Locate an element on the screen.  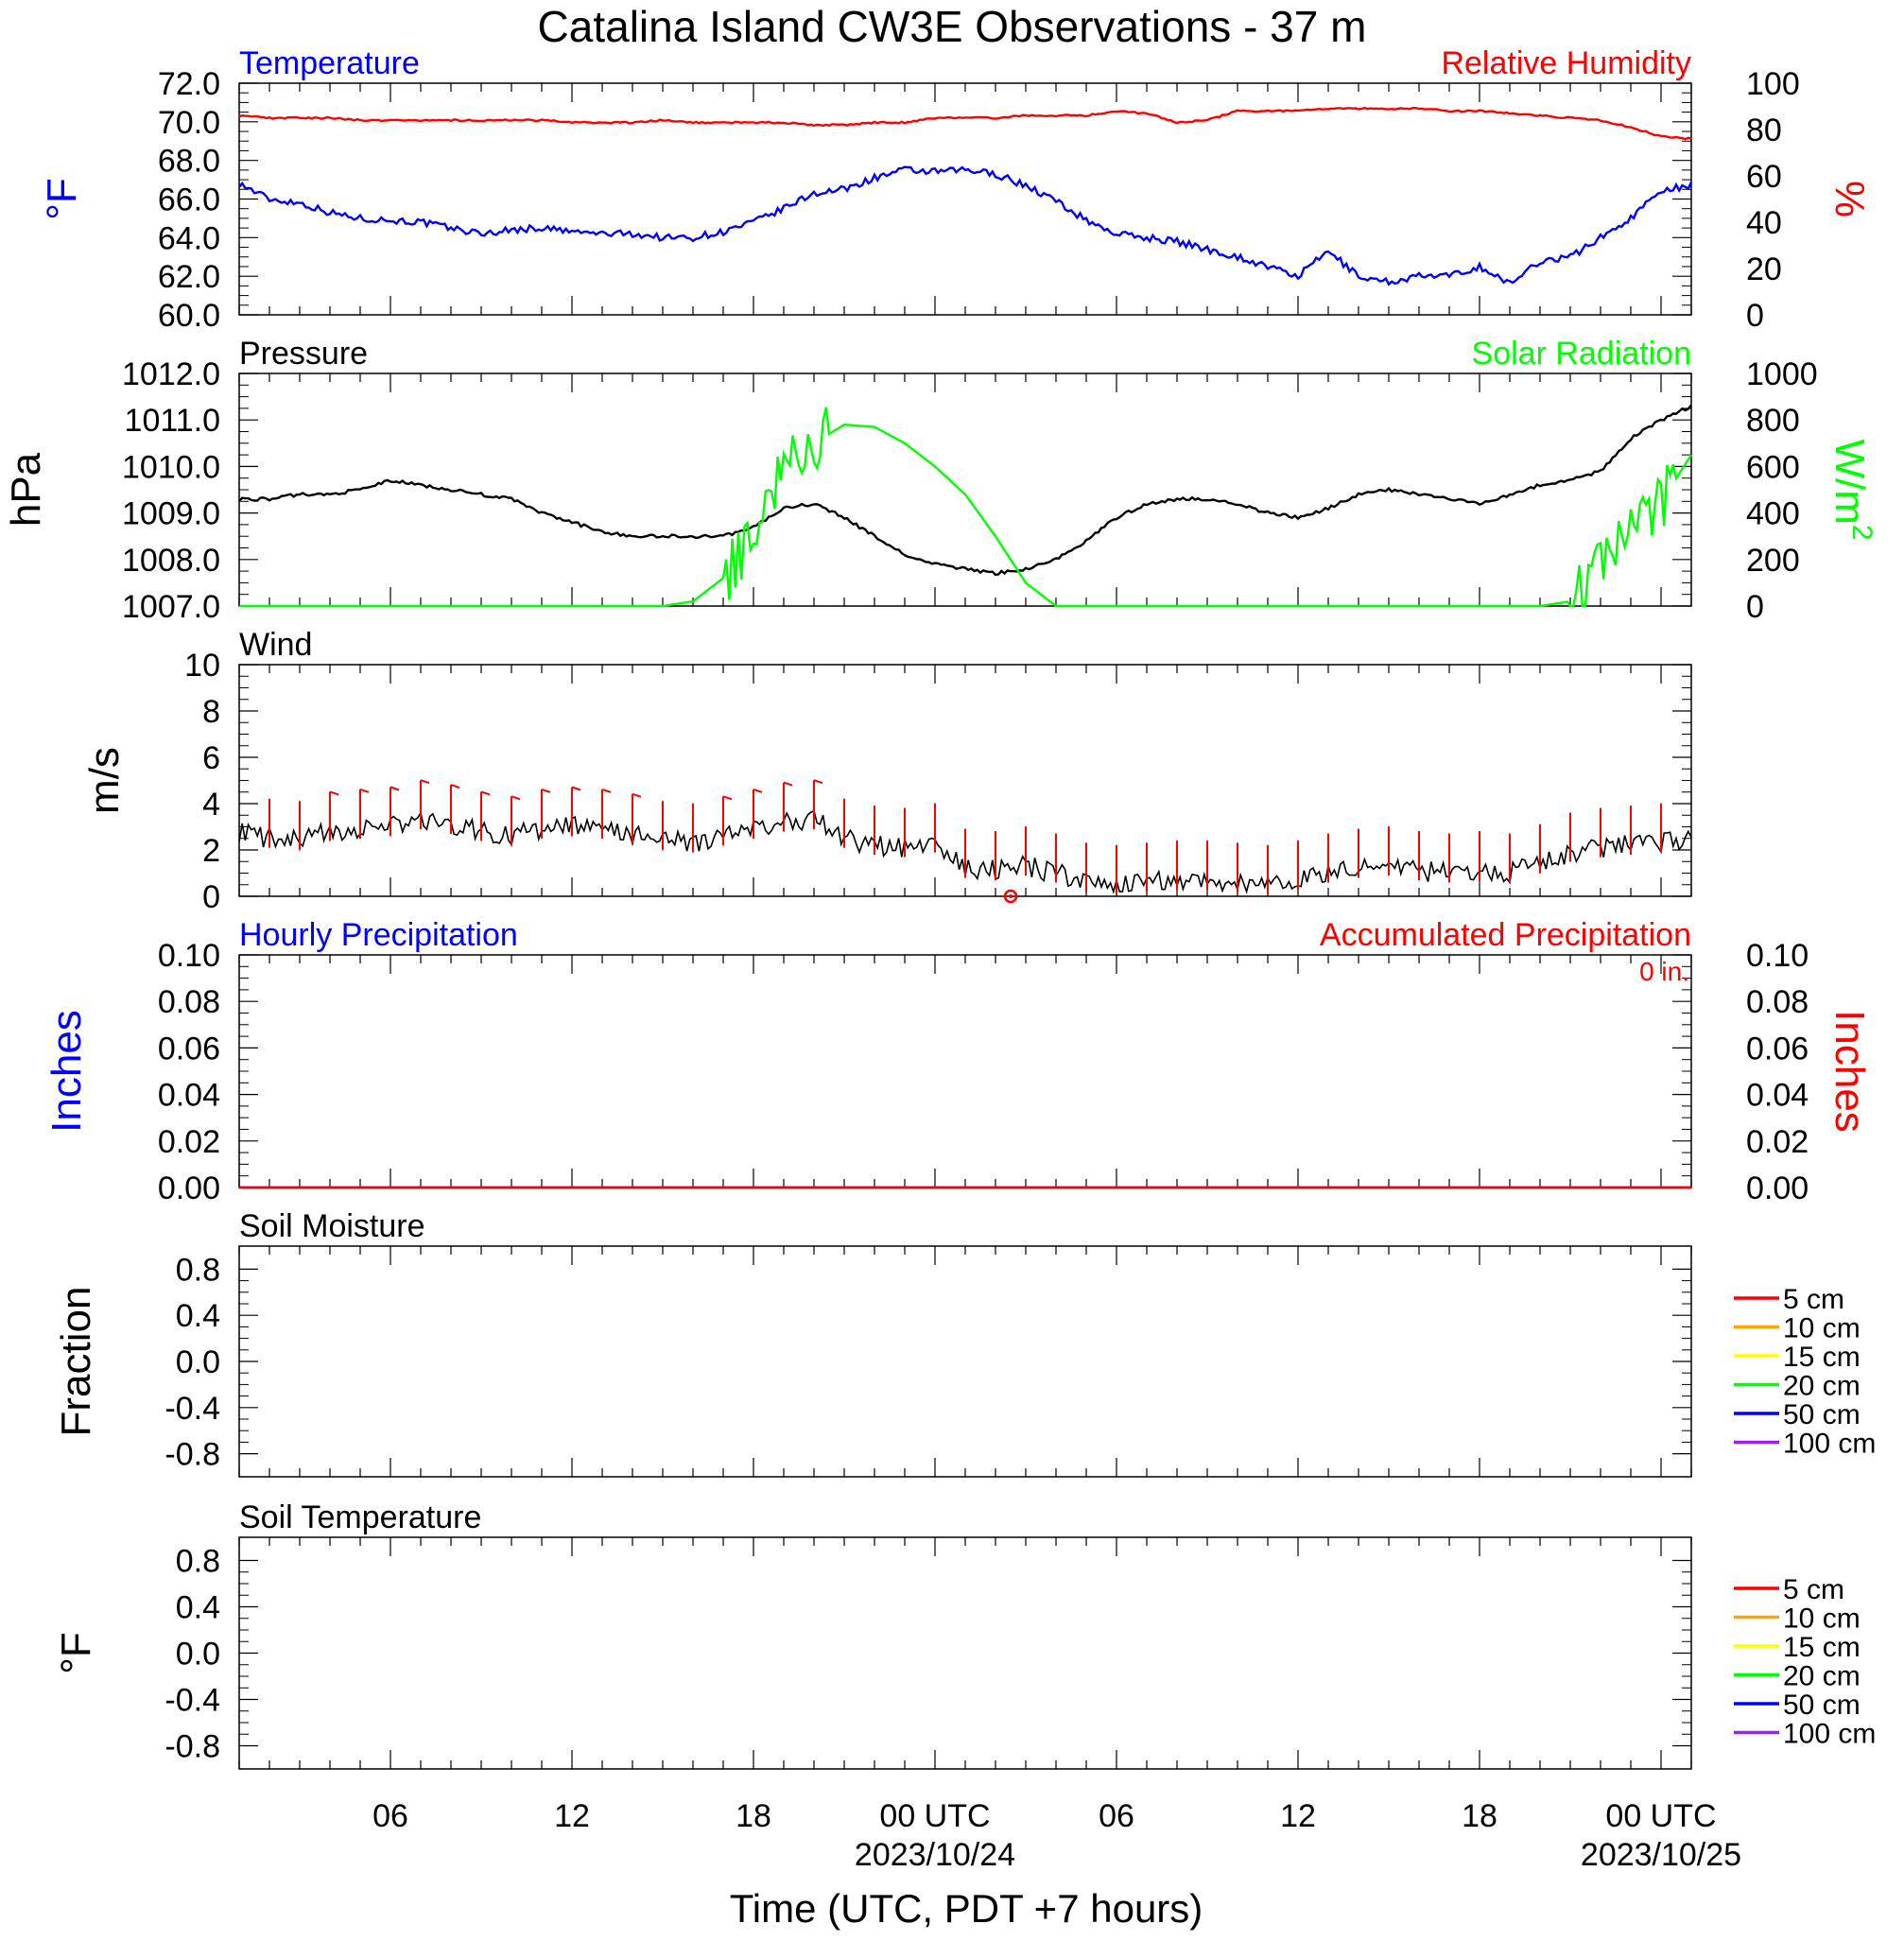
time-tick-label: 12 is located at coordinates (572, 1816).